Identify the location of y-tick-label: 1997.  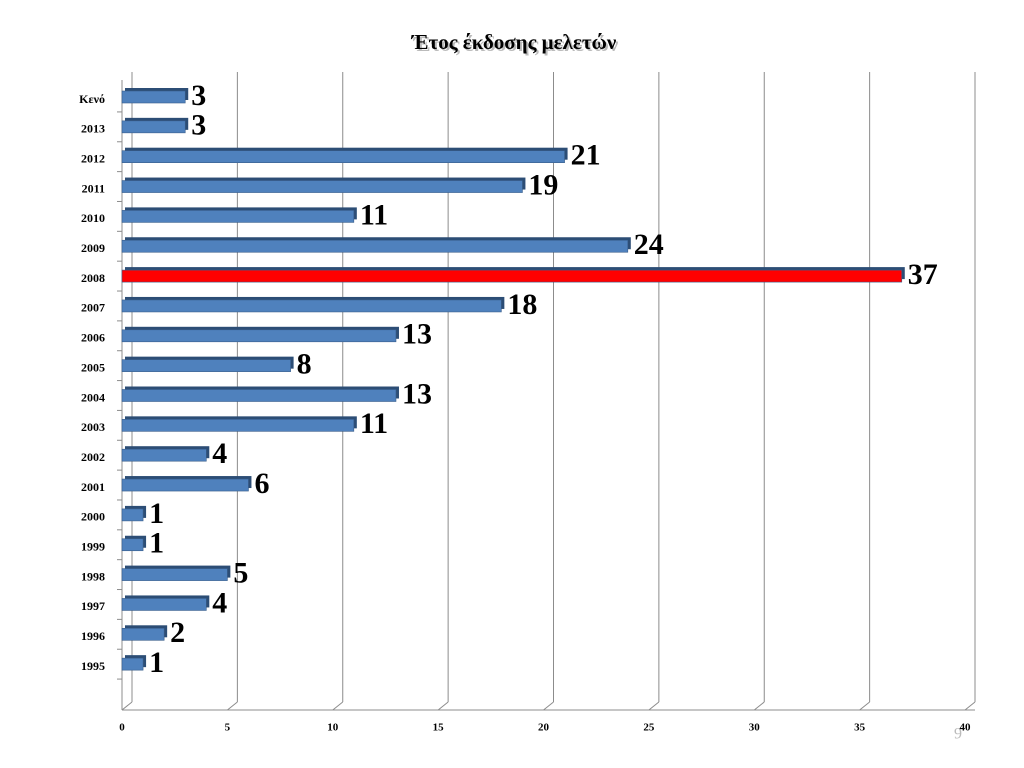
(93, 606).